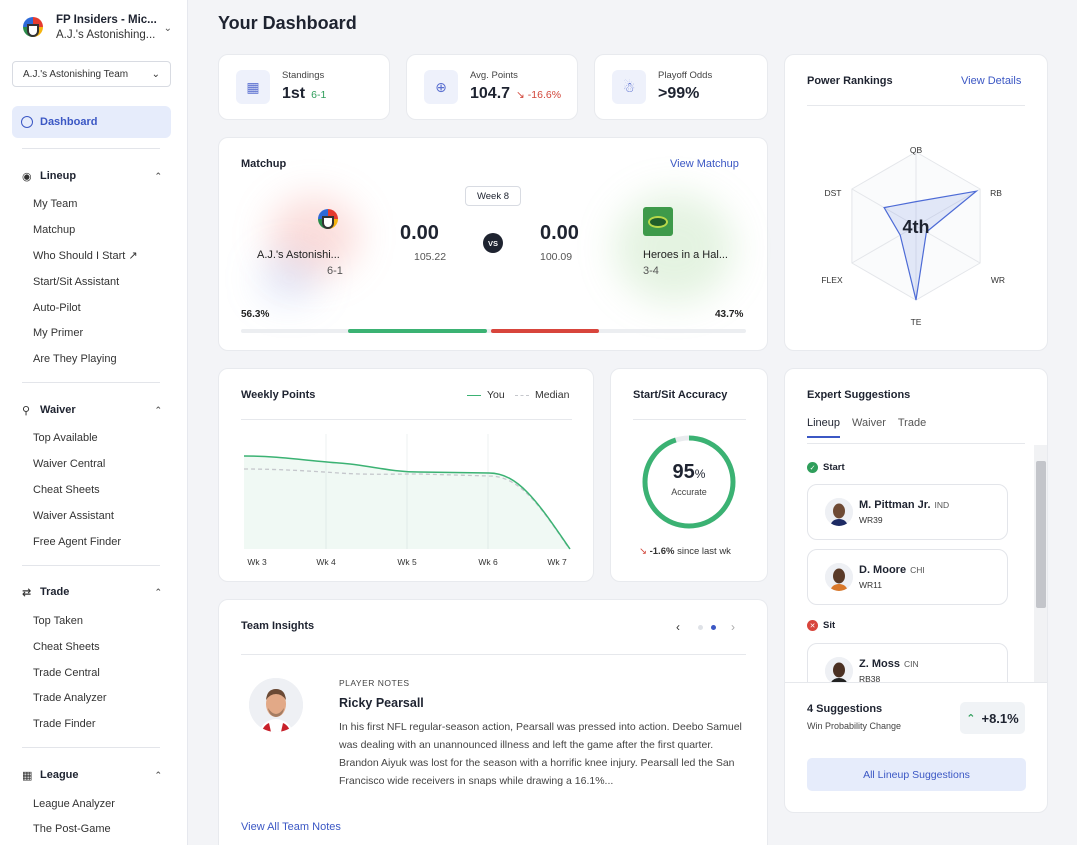 This screenshot has width=1077, height=845. I want to click on suggestion-card: D. Moore CHI WR11, so click(907, 577).